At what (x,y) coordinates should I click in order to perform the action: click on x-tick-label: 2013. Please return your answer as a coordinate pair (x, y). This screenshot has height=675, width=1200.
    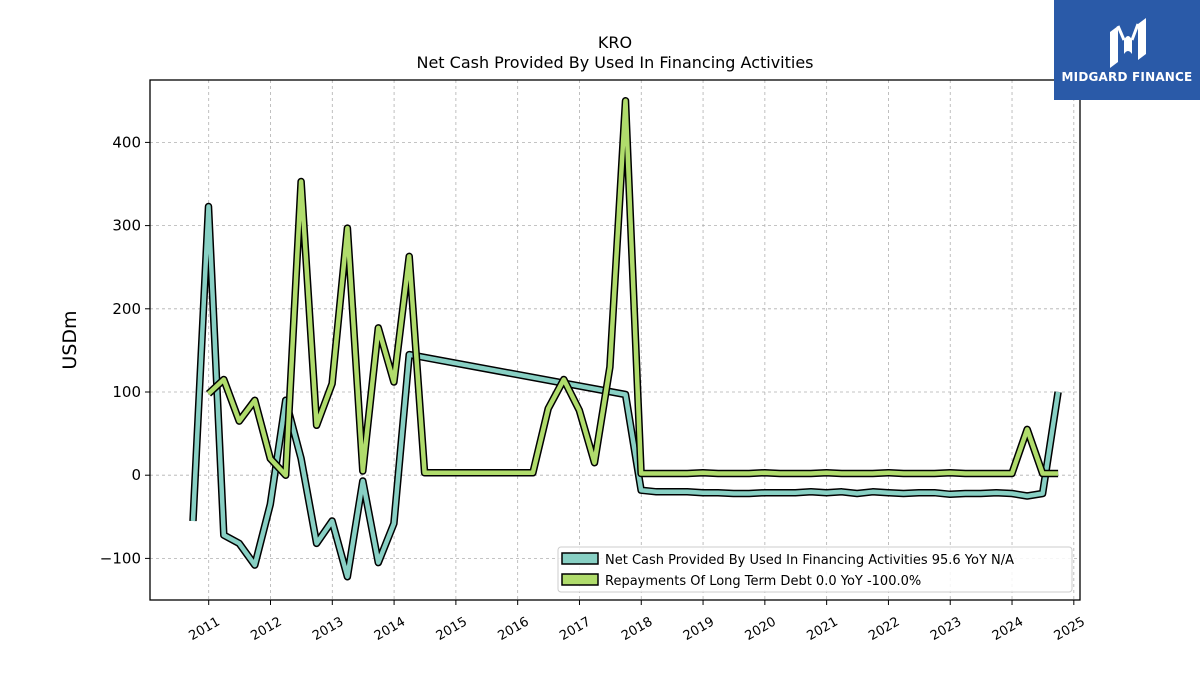
    Looking at the image, I should click on (328, 629).